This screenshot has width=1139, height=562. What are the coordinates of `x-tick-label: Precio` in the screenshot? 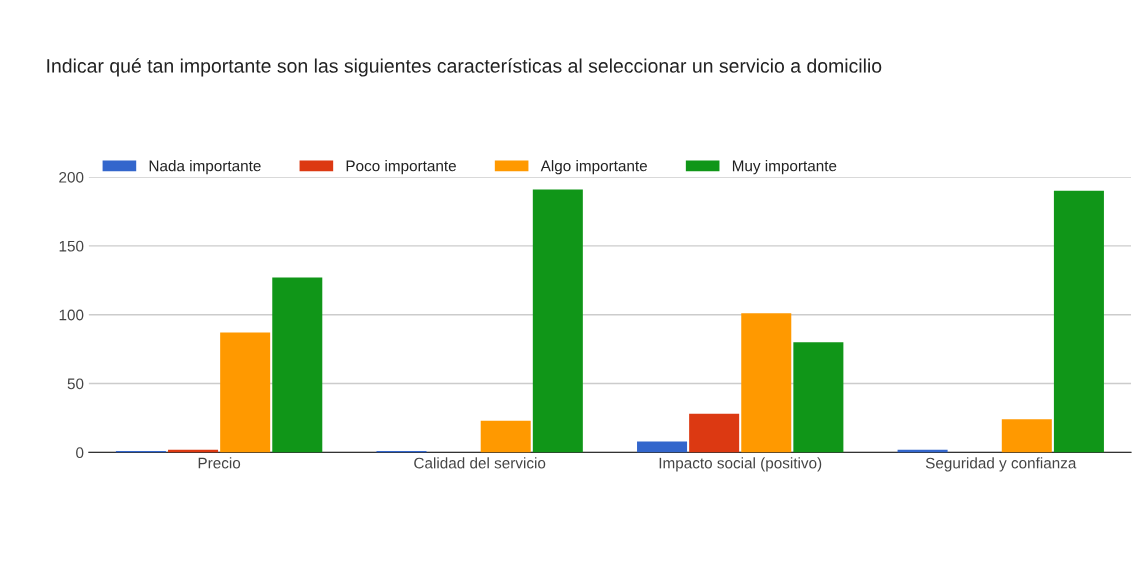 It's located at (219, 463).